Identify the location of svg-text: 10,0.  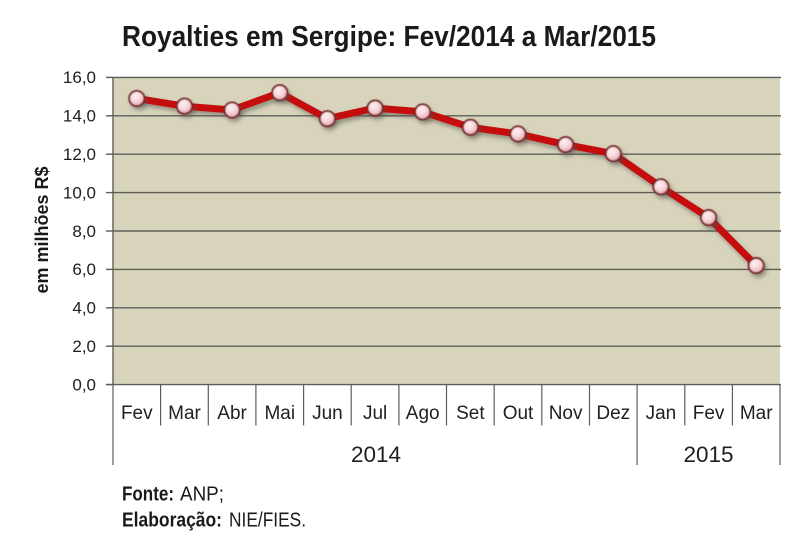
(79, 192).